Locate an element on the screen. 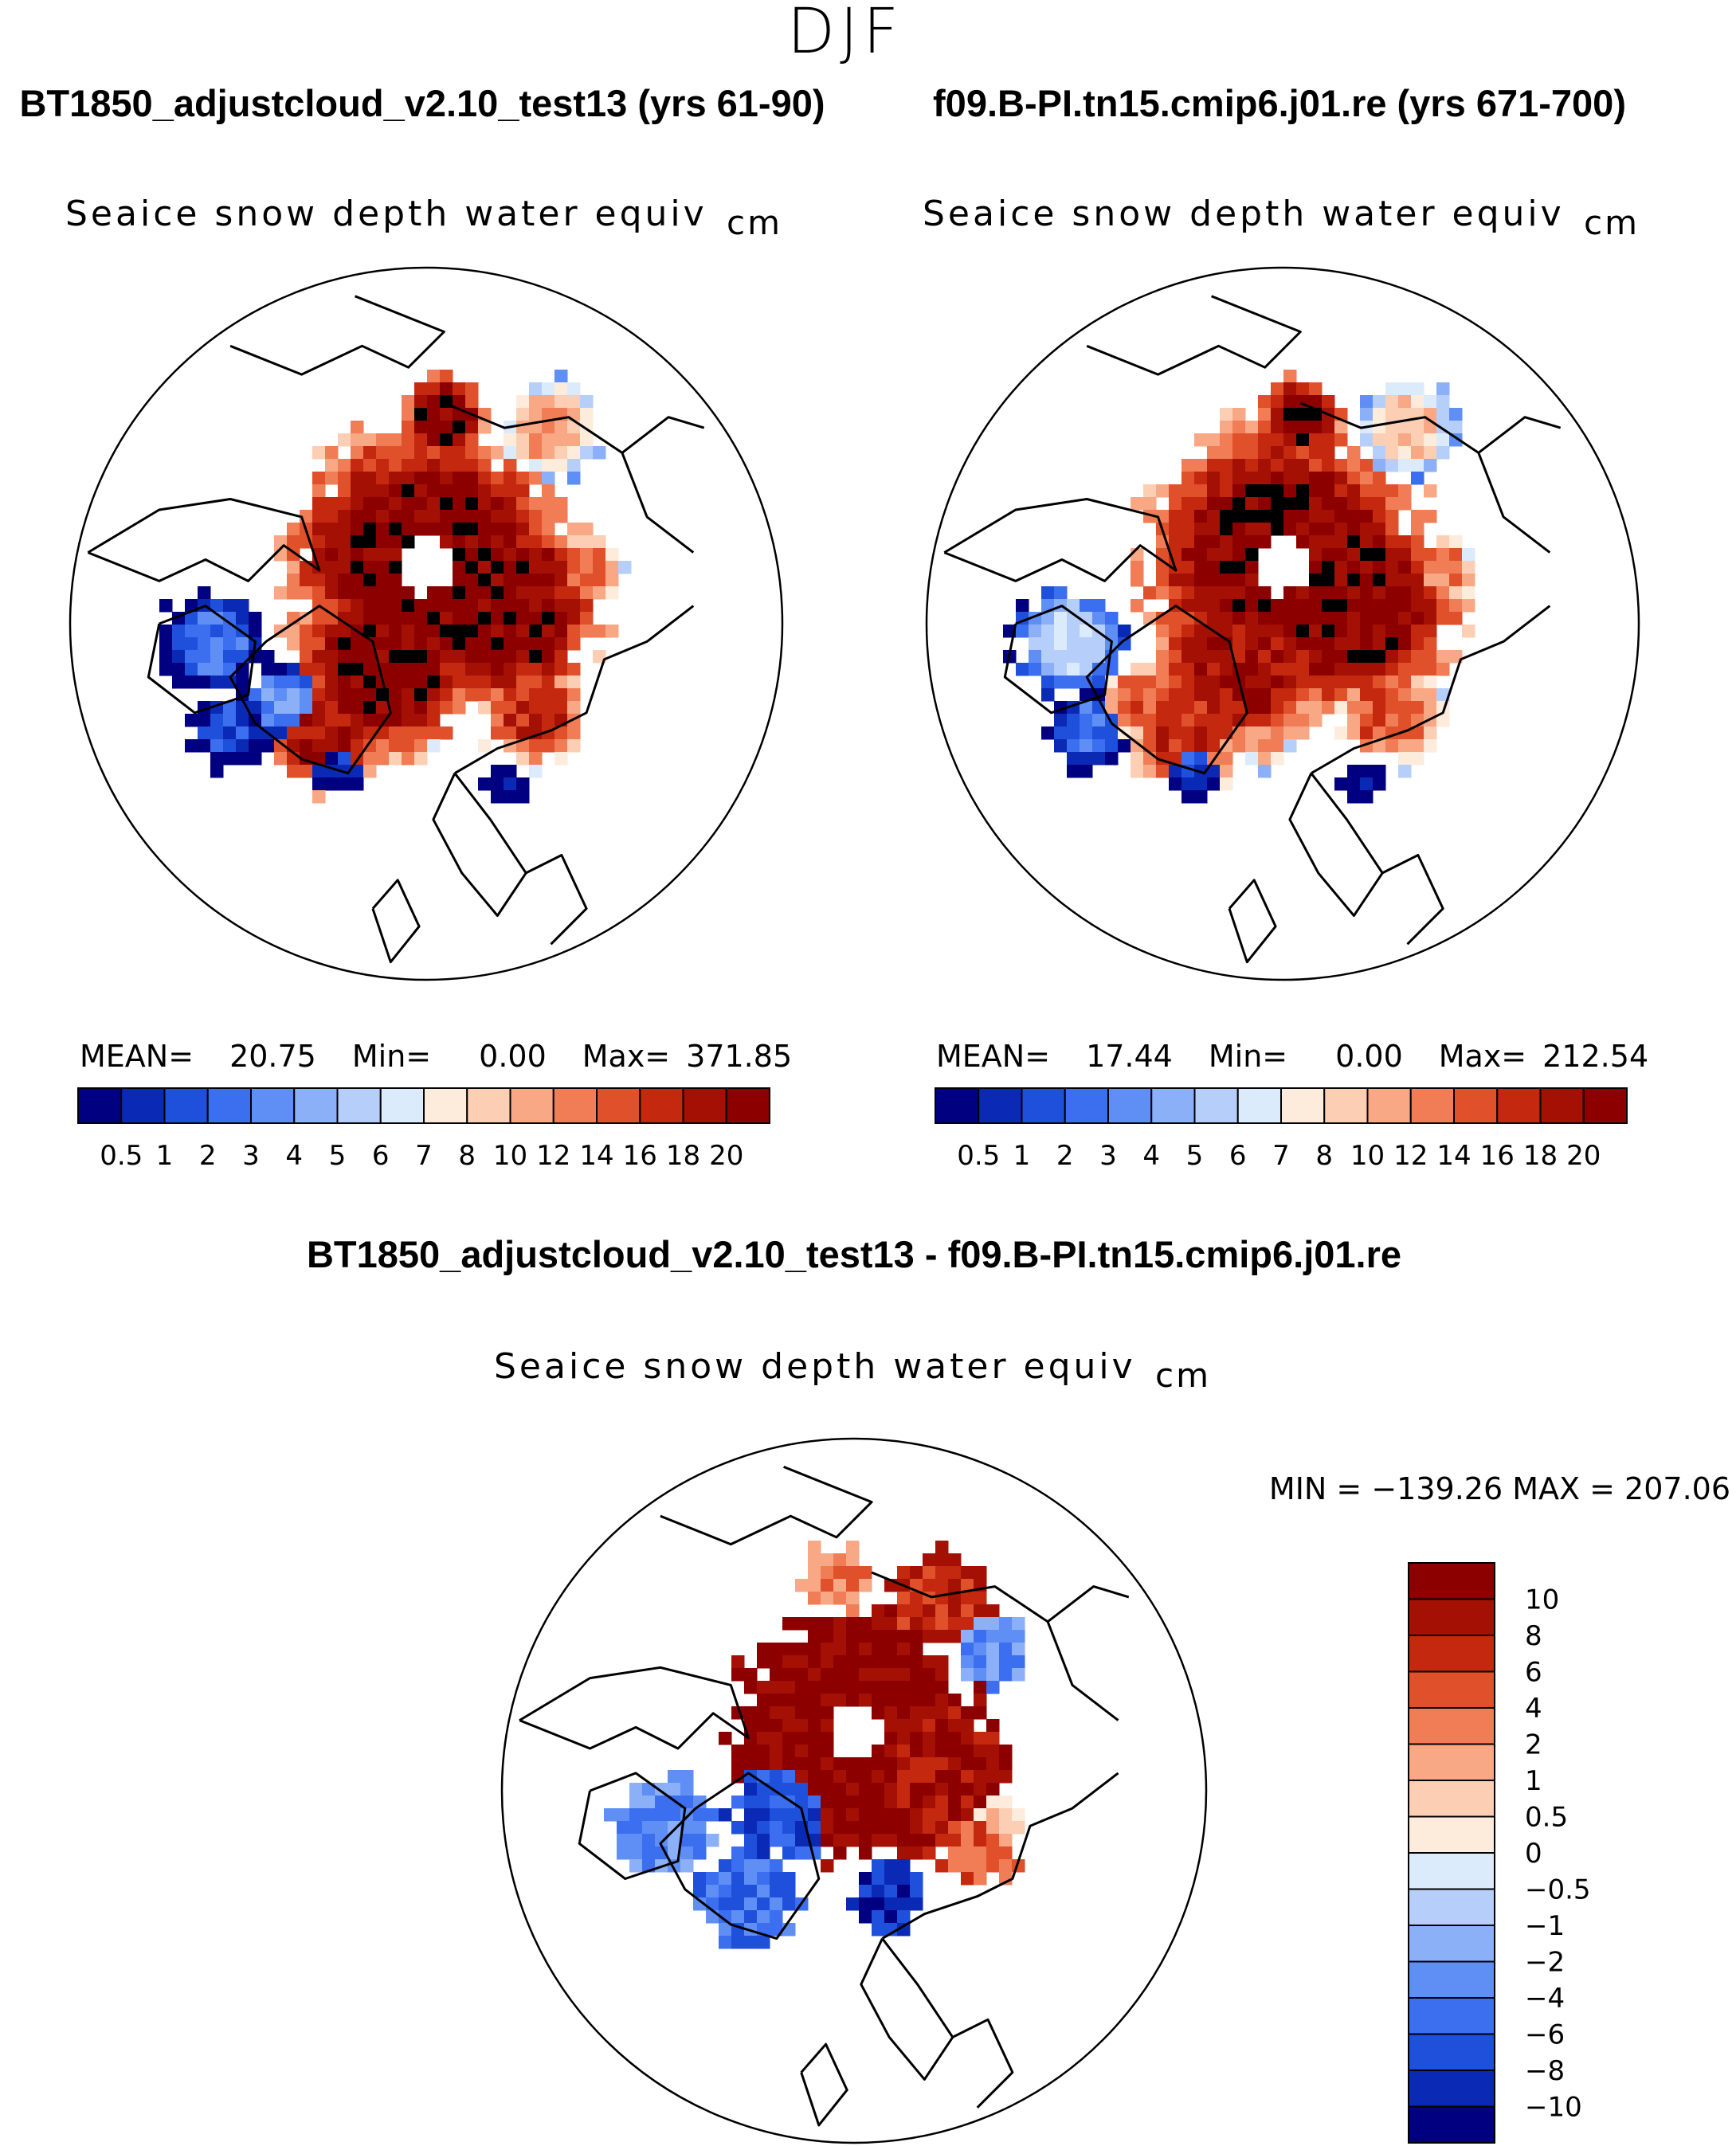  colorbar-tick-label: 0 is located at coordinates (1533, 1854).